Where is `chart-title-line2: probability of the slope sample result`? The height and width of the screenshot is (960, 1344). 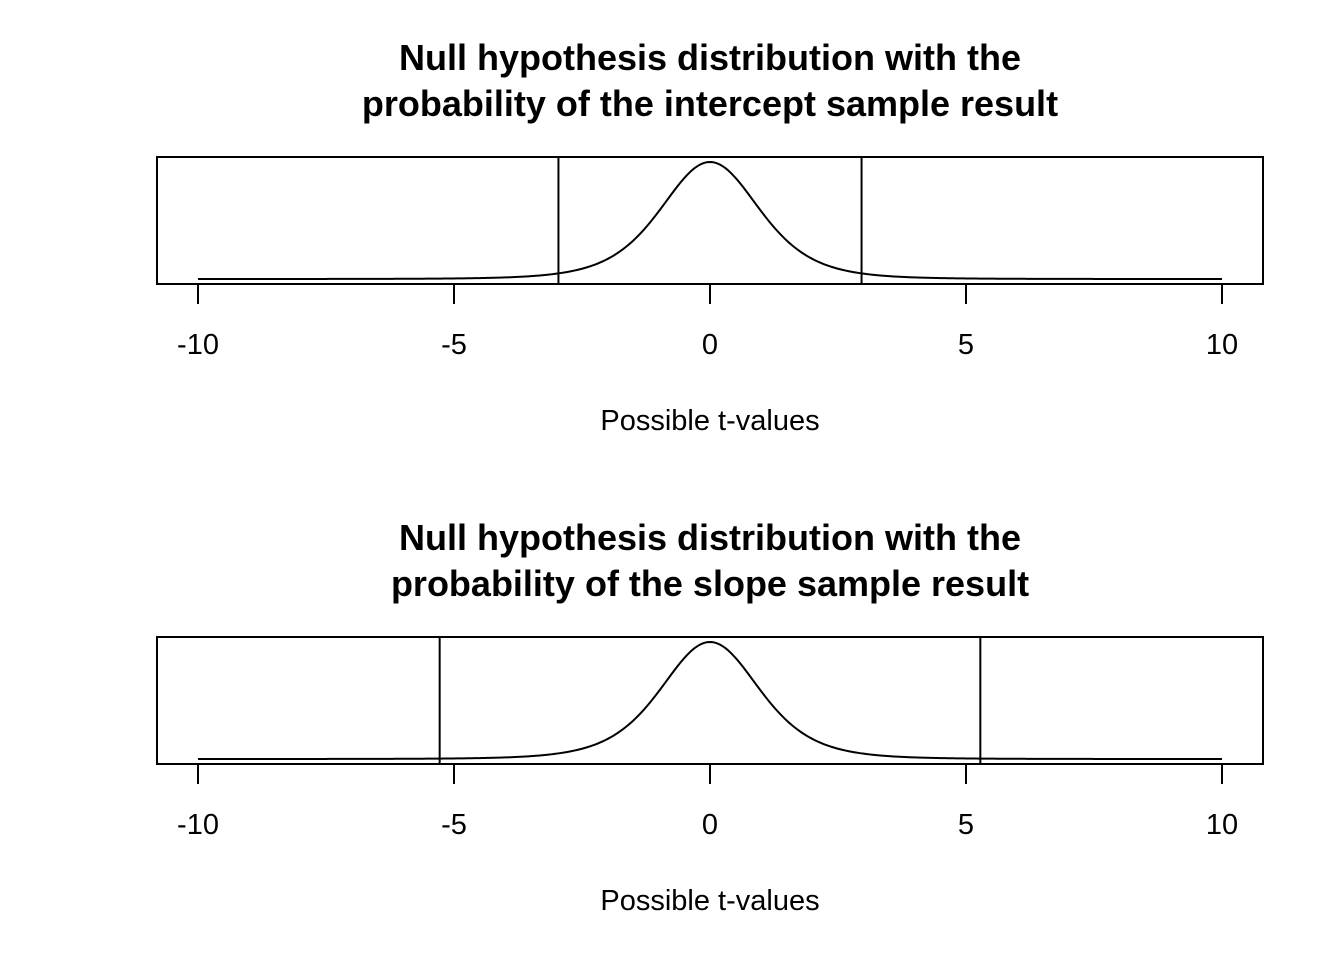
chart-title-line2: probability of the slope sample result is located at coordinates (710, 583).